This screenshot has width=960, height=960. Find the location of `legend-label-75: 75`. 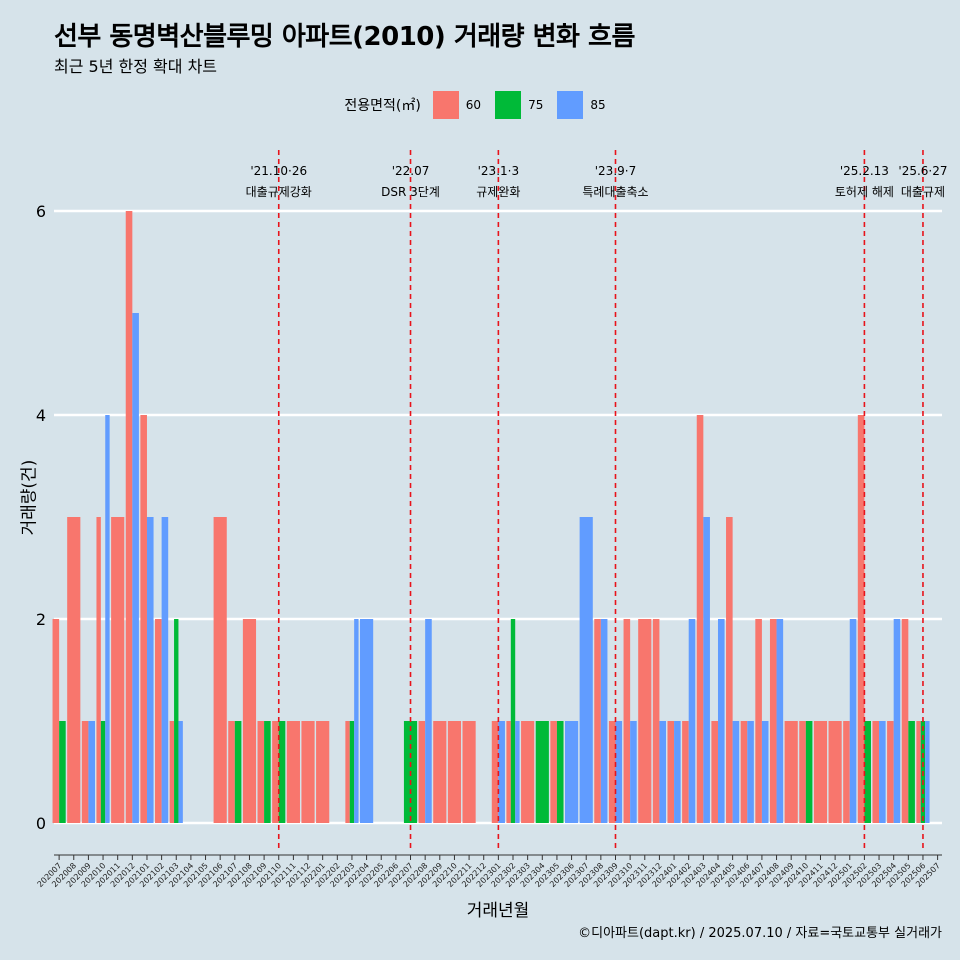

legend-label-75: 75 is located at coordinates (536, 105).